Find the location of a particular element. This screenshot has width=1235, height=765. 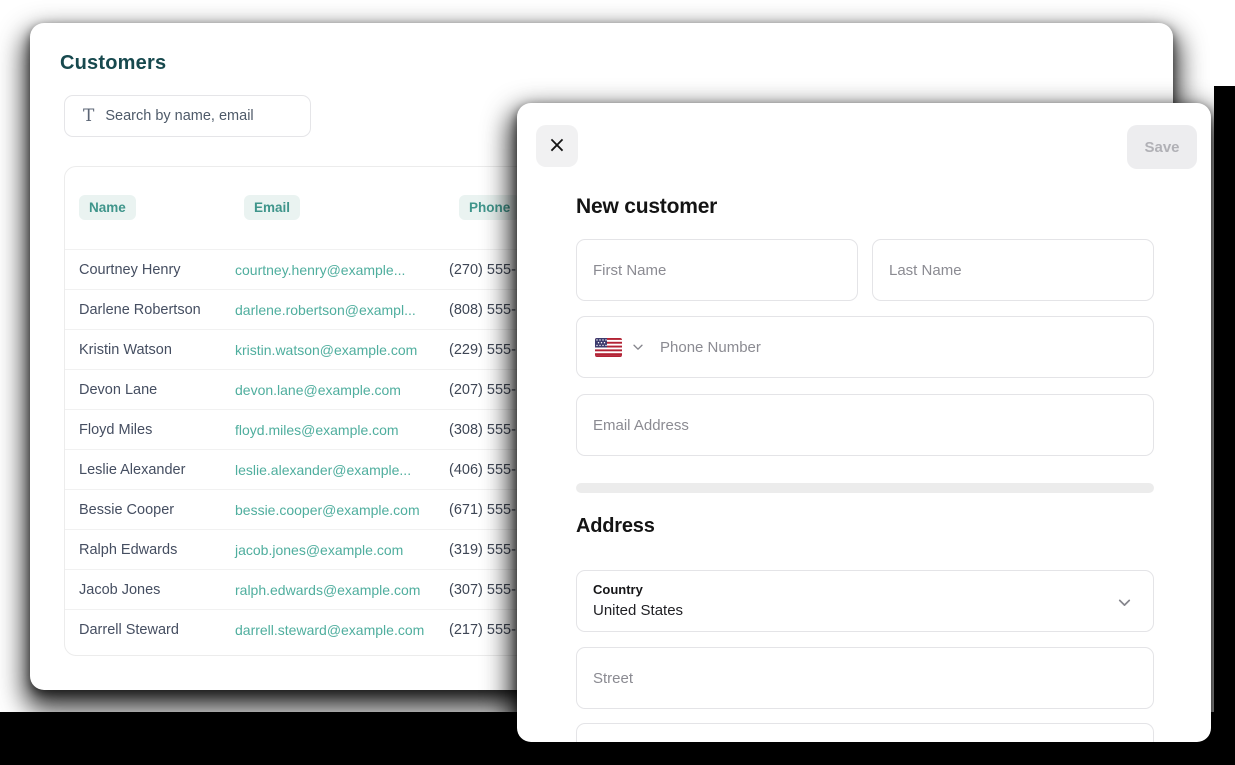

phone-field-wrap is located at coordinates (865, 347).